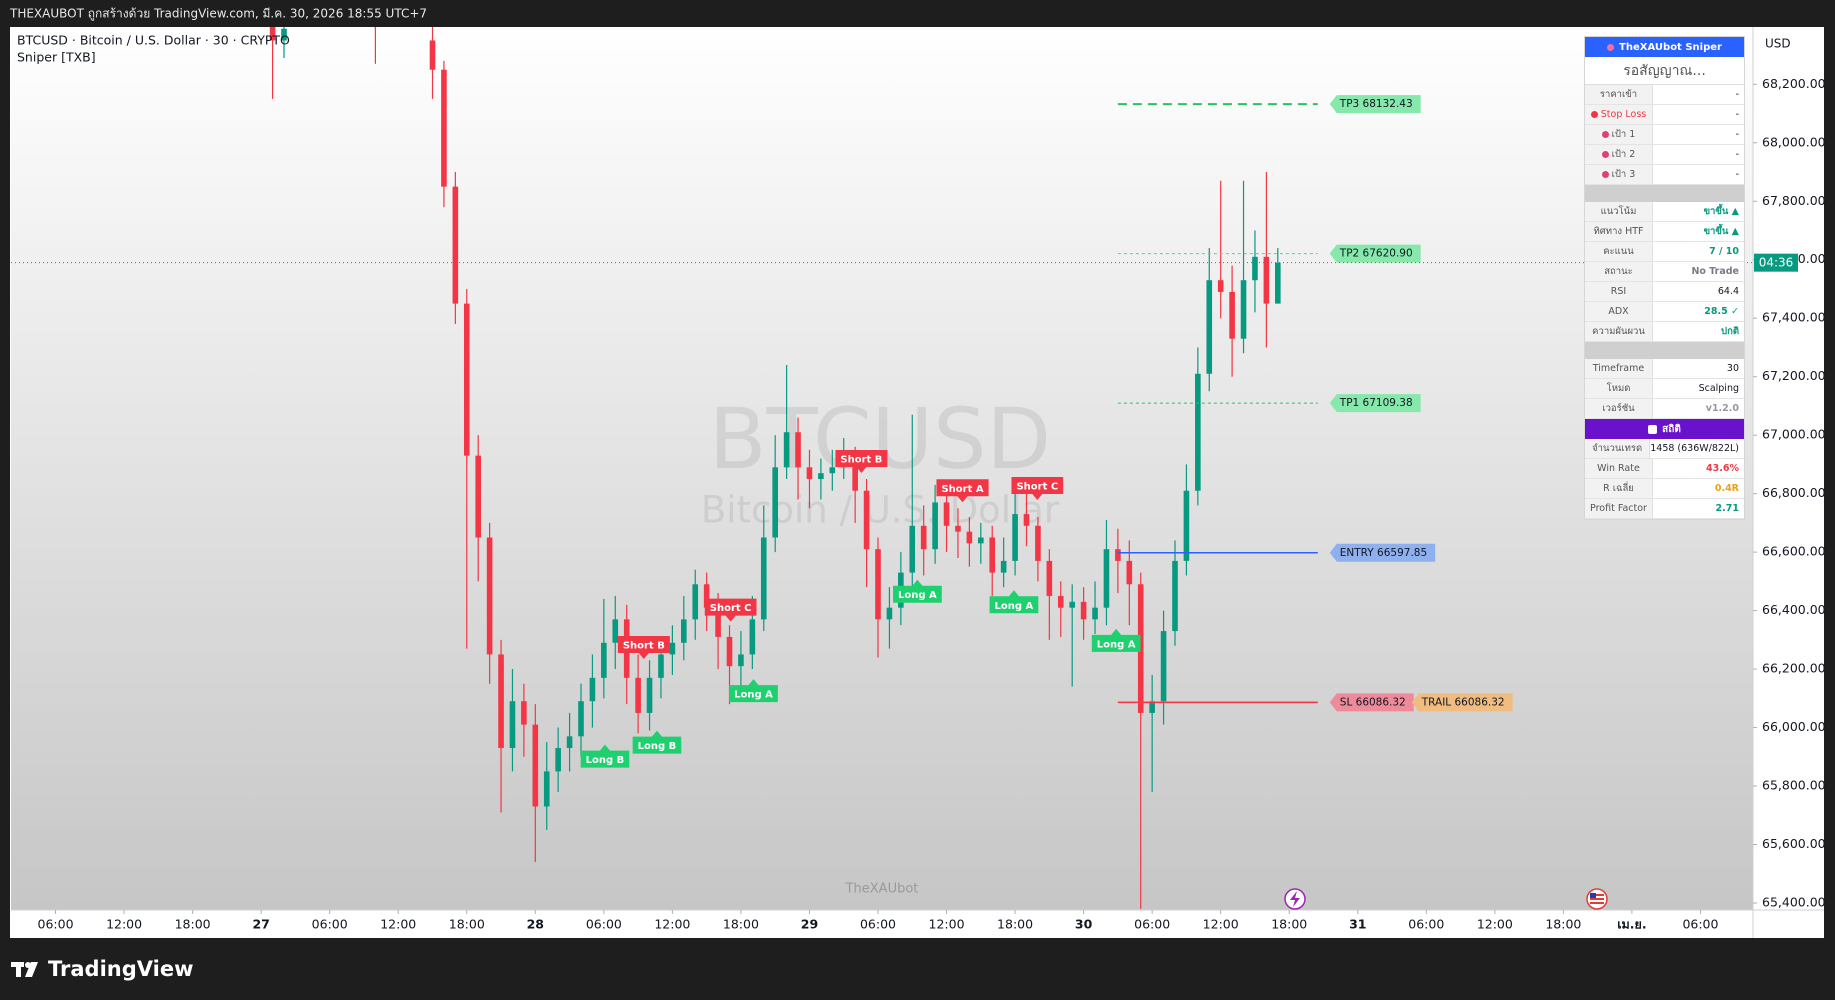 The height and width of the screenshot is (1000, 1835). Describe the element at coordinates (1715, 271) in the screenshot. I see `row-value: No Trade` at that location.